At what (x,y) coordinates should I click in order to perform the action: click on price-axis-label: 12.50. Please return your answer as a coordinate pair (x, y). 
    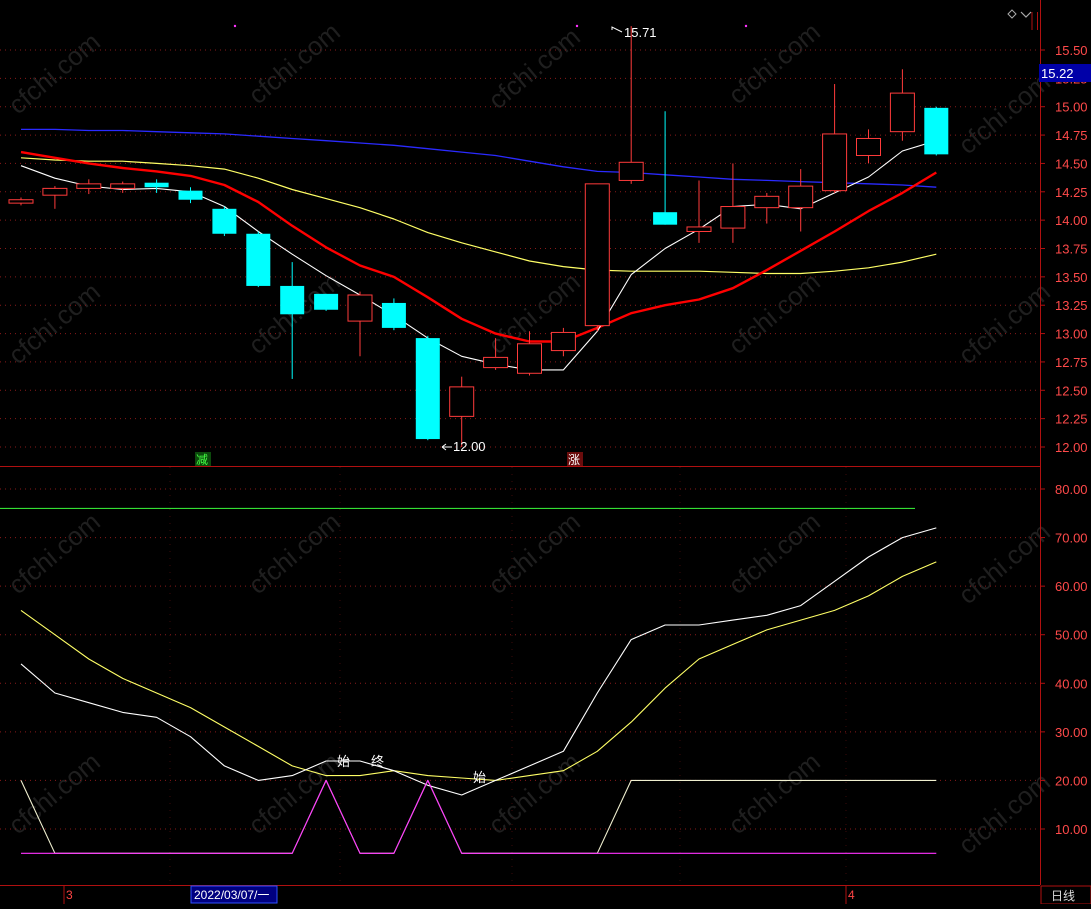
    Looking at the image, I should click on (1071, 390).